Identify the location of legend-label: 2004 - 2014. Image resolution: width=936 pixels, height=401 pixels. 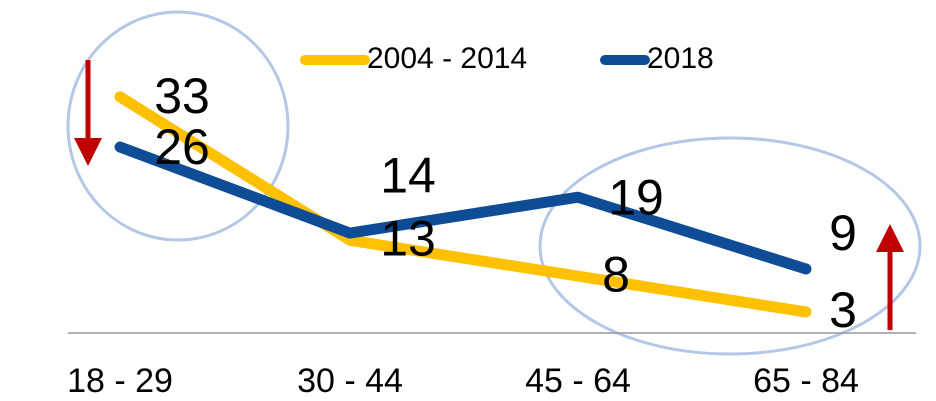
(447, 58).